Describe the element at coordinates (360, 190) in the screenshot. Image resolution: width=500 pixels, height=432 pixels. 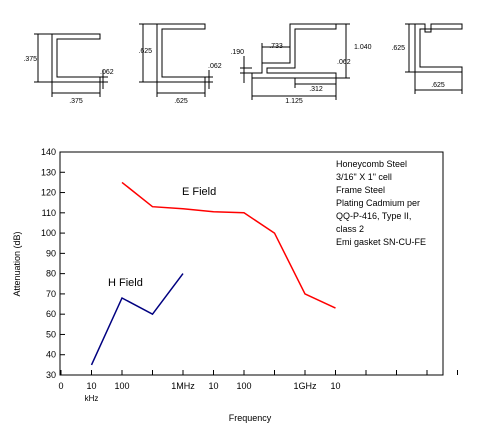
I see `note-line: Frame Steel` at that location.